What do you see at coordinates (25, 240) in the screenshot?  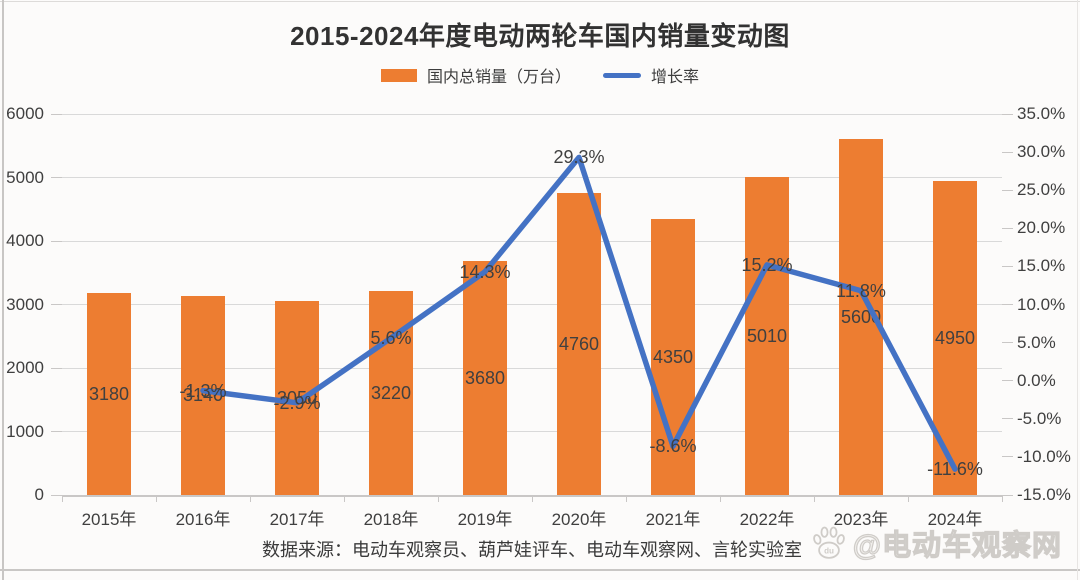 I see `y-left-tick-label: 4000` at bounding box center [25, 240].